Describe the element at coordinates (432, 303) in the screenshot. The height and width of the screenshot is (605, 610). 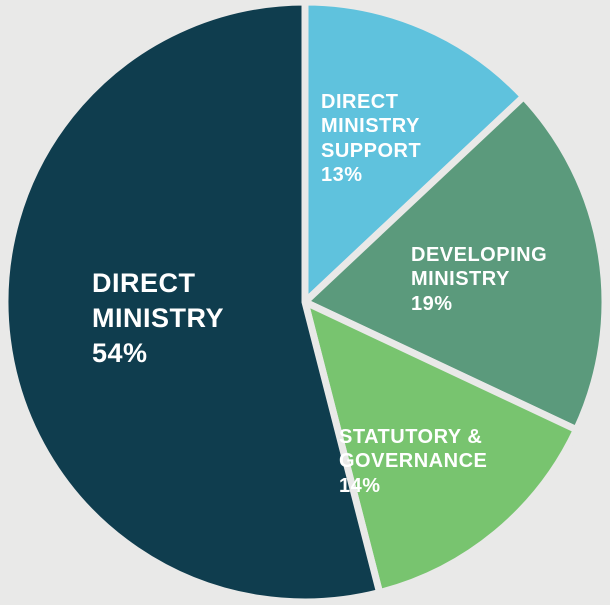
I see `slice-percent: 19%` at that location.